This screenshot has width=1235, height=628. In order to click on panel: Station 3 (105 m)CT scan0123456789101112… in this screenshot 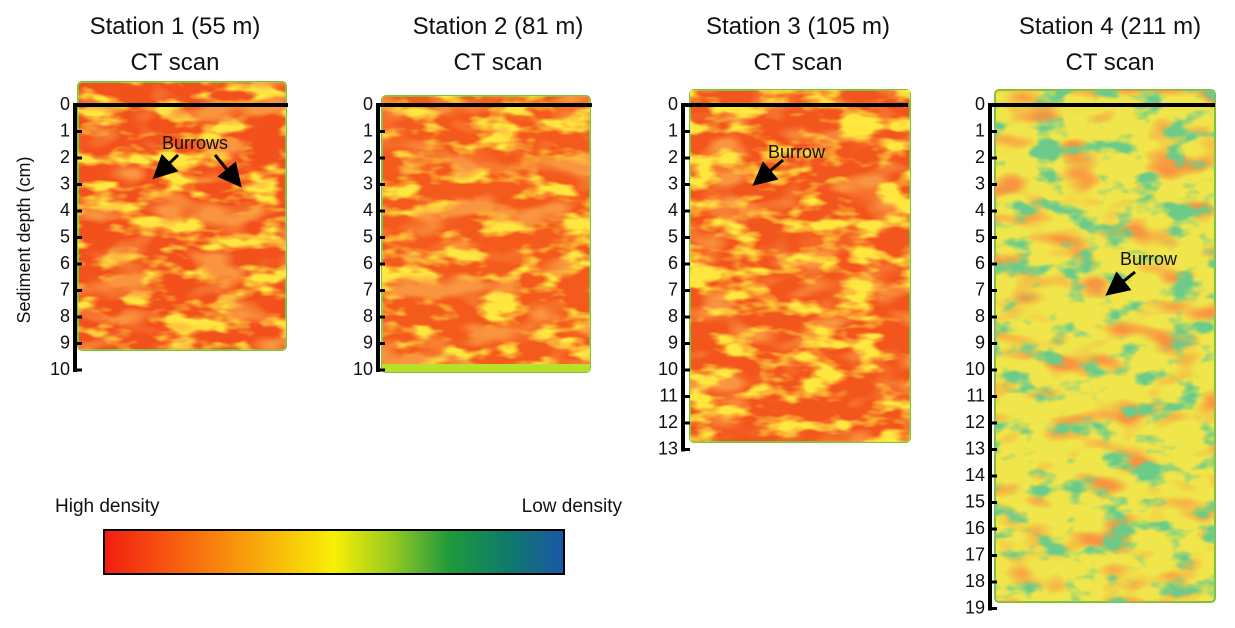, I will do `click(784, 235)`.